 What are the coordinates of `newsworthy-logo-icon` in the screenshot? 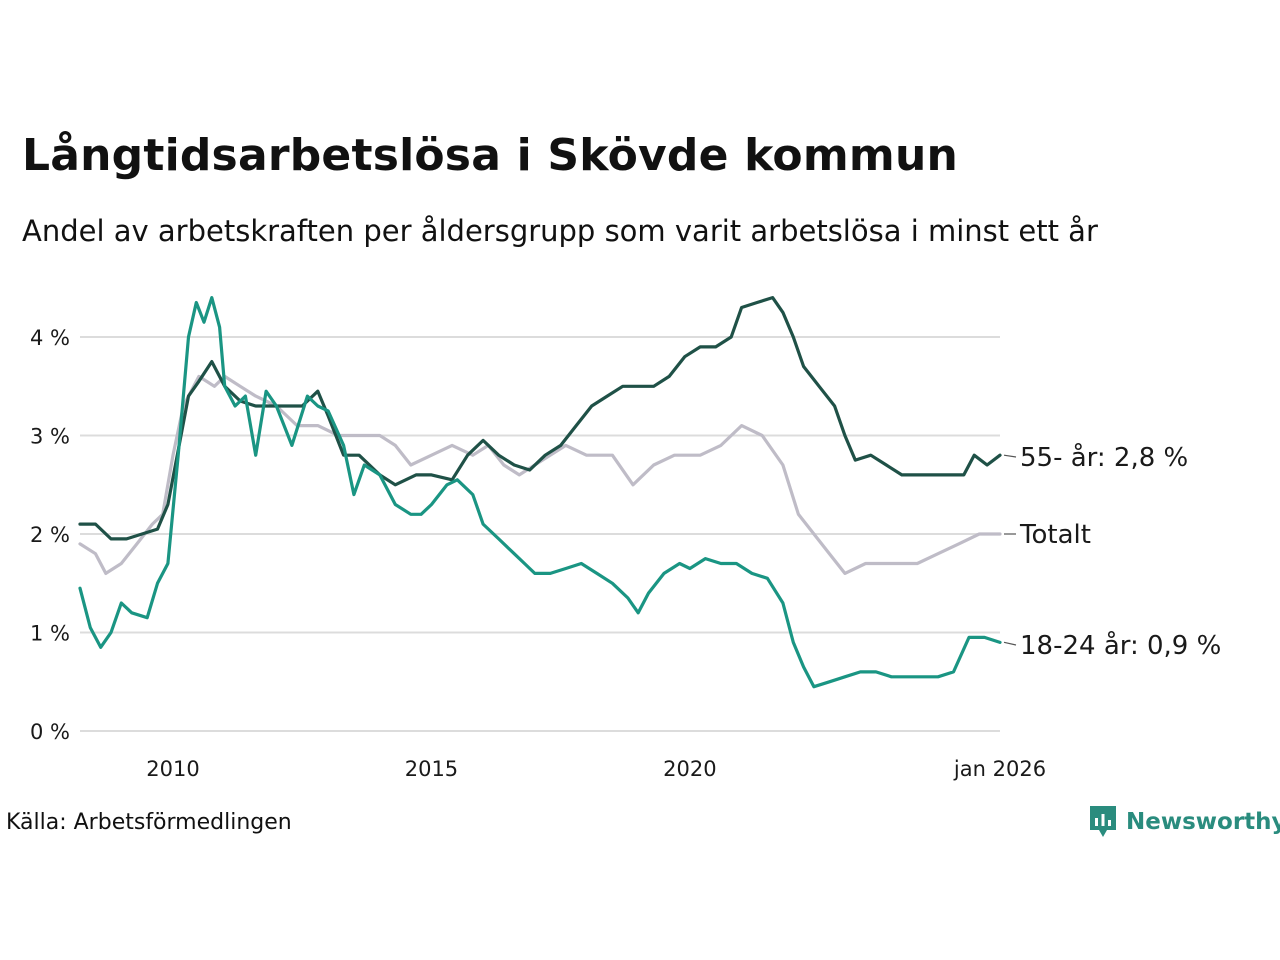 It's located at (1103, 821).